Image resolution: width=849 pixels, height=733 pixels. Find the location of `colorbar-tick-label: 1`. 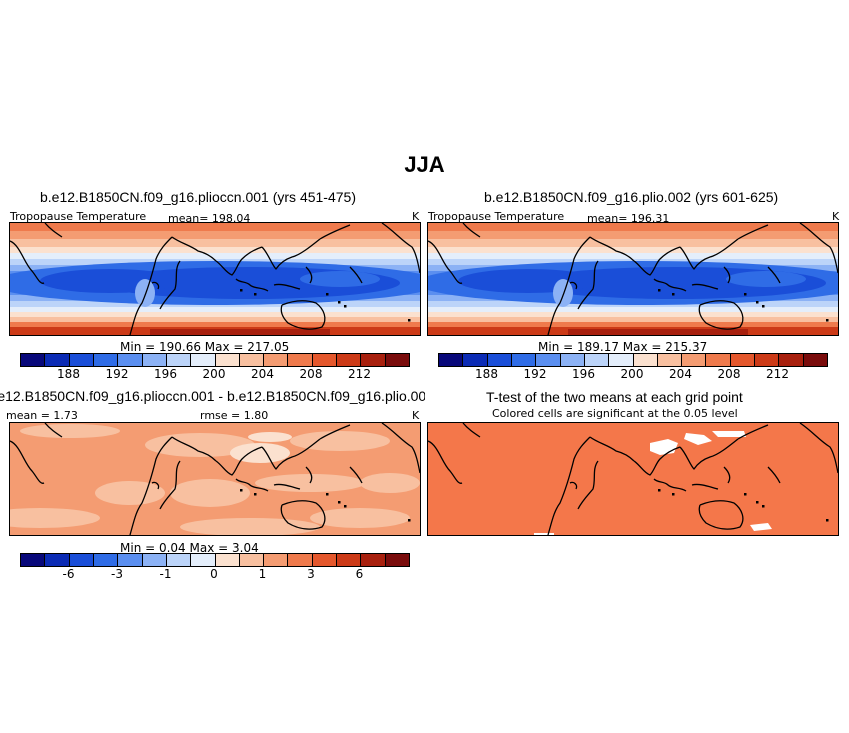

colorbar-tick-label: 1 is located at coordinates (262, 574).